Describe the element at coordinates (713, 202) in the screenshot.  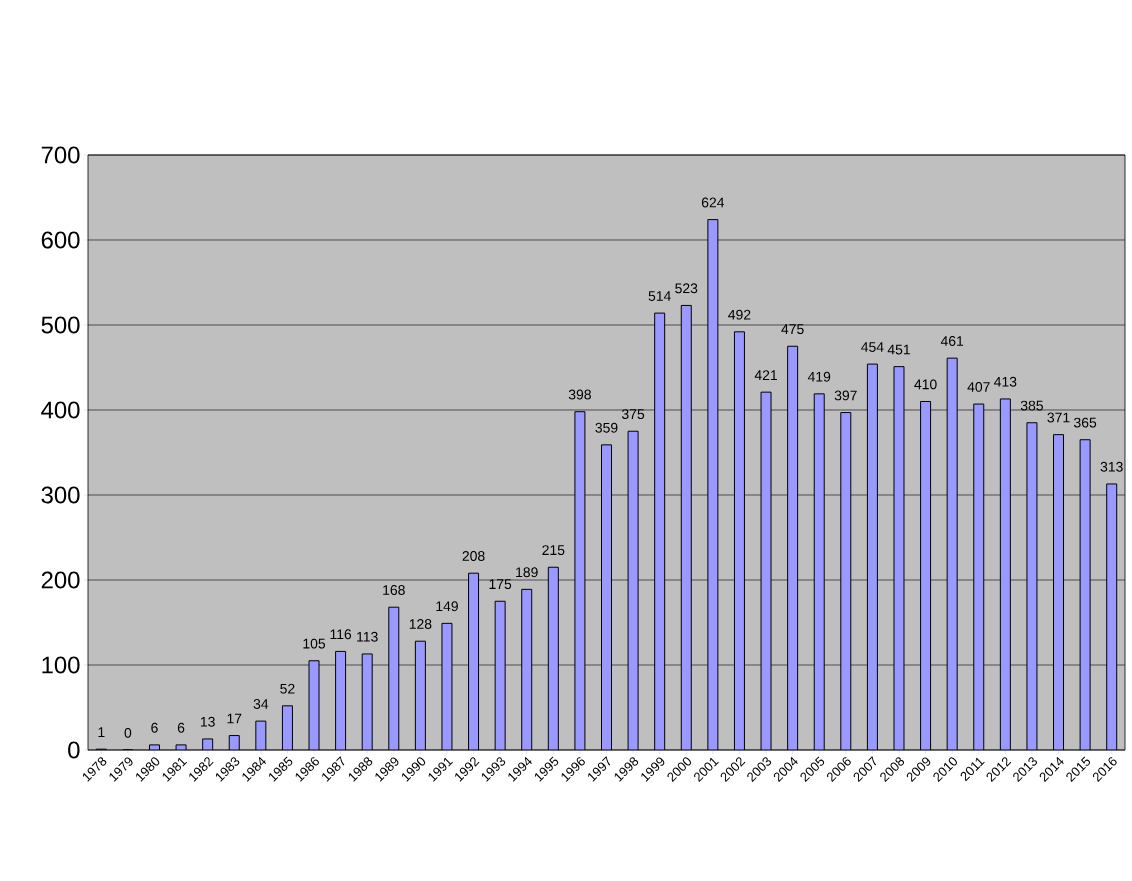
I see `data-label: 624` at that location.